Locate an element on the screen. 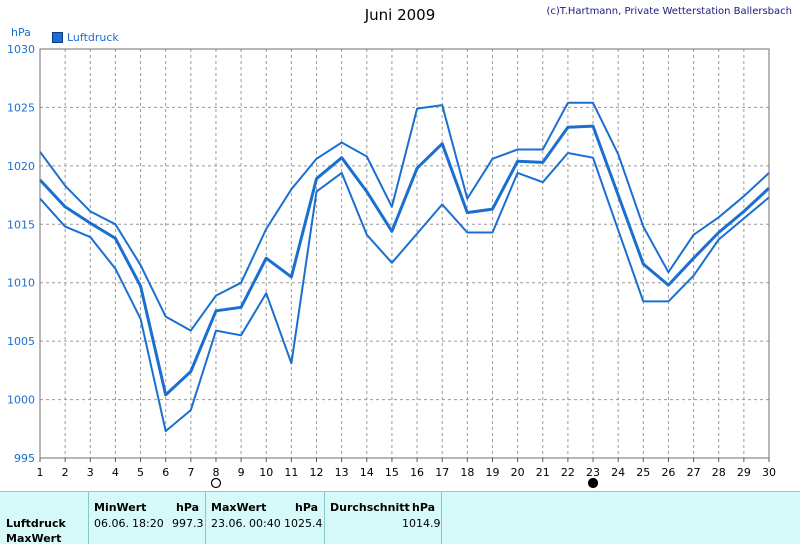 The height and width of the screenshot is (545, 800). y-tick-label: 1030 is located at coordinates (21, 49).